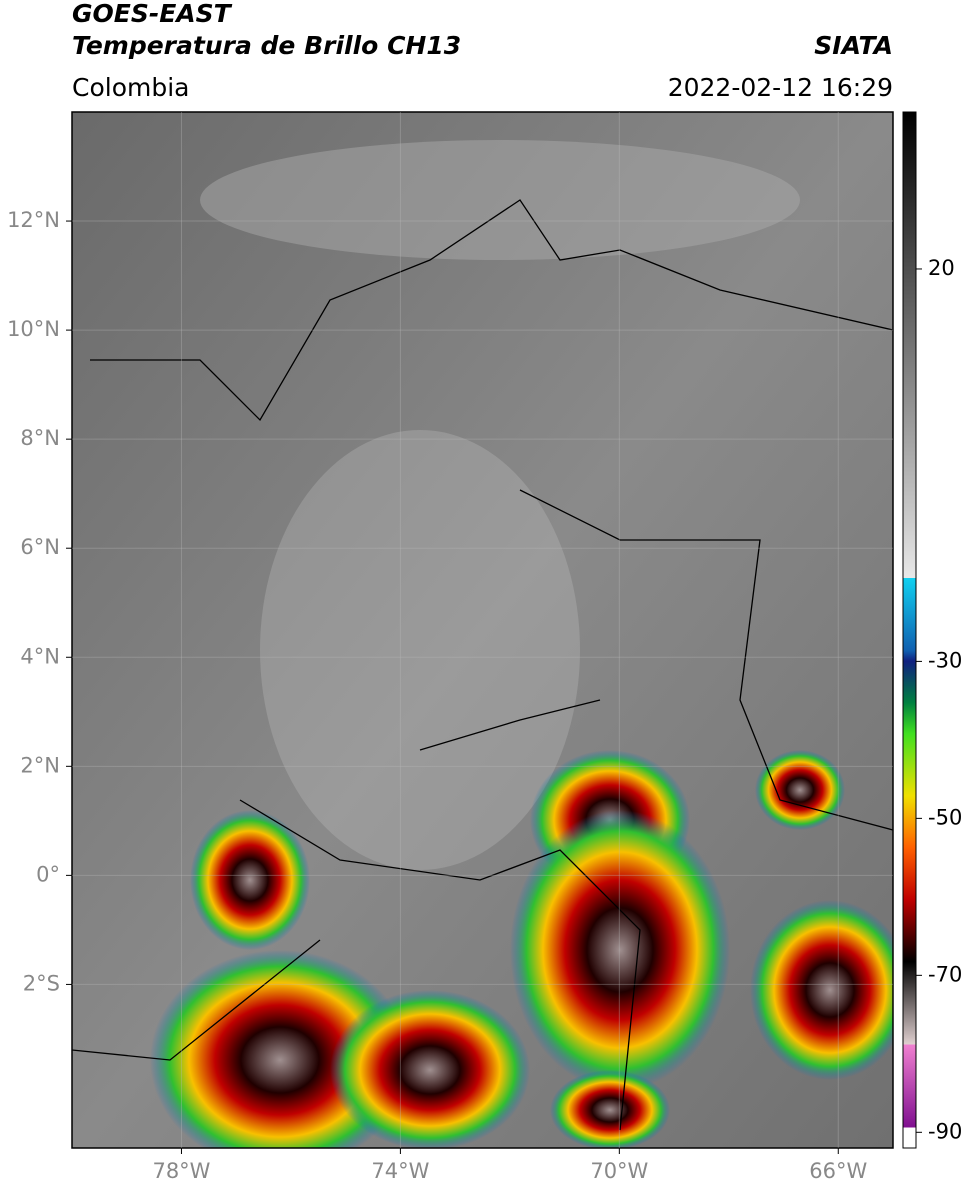 Image resolution: width=966 pixels, height=1190 pixels. Describe the element at coordinates (945, 974) in the screenshot. I see `colorbar-tick-label: -70` at that location.